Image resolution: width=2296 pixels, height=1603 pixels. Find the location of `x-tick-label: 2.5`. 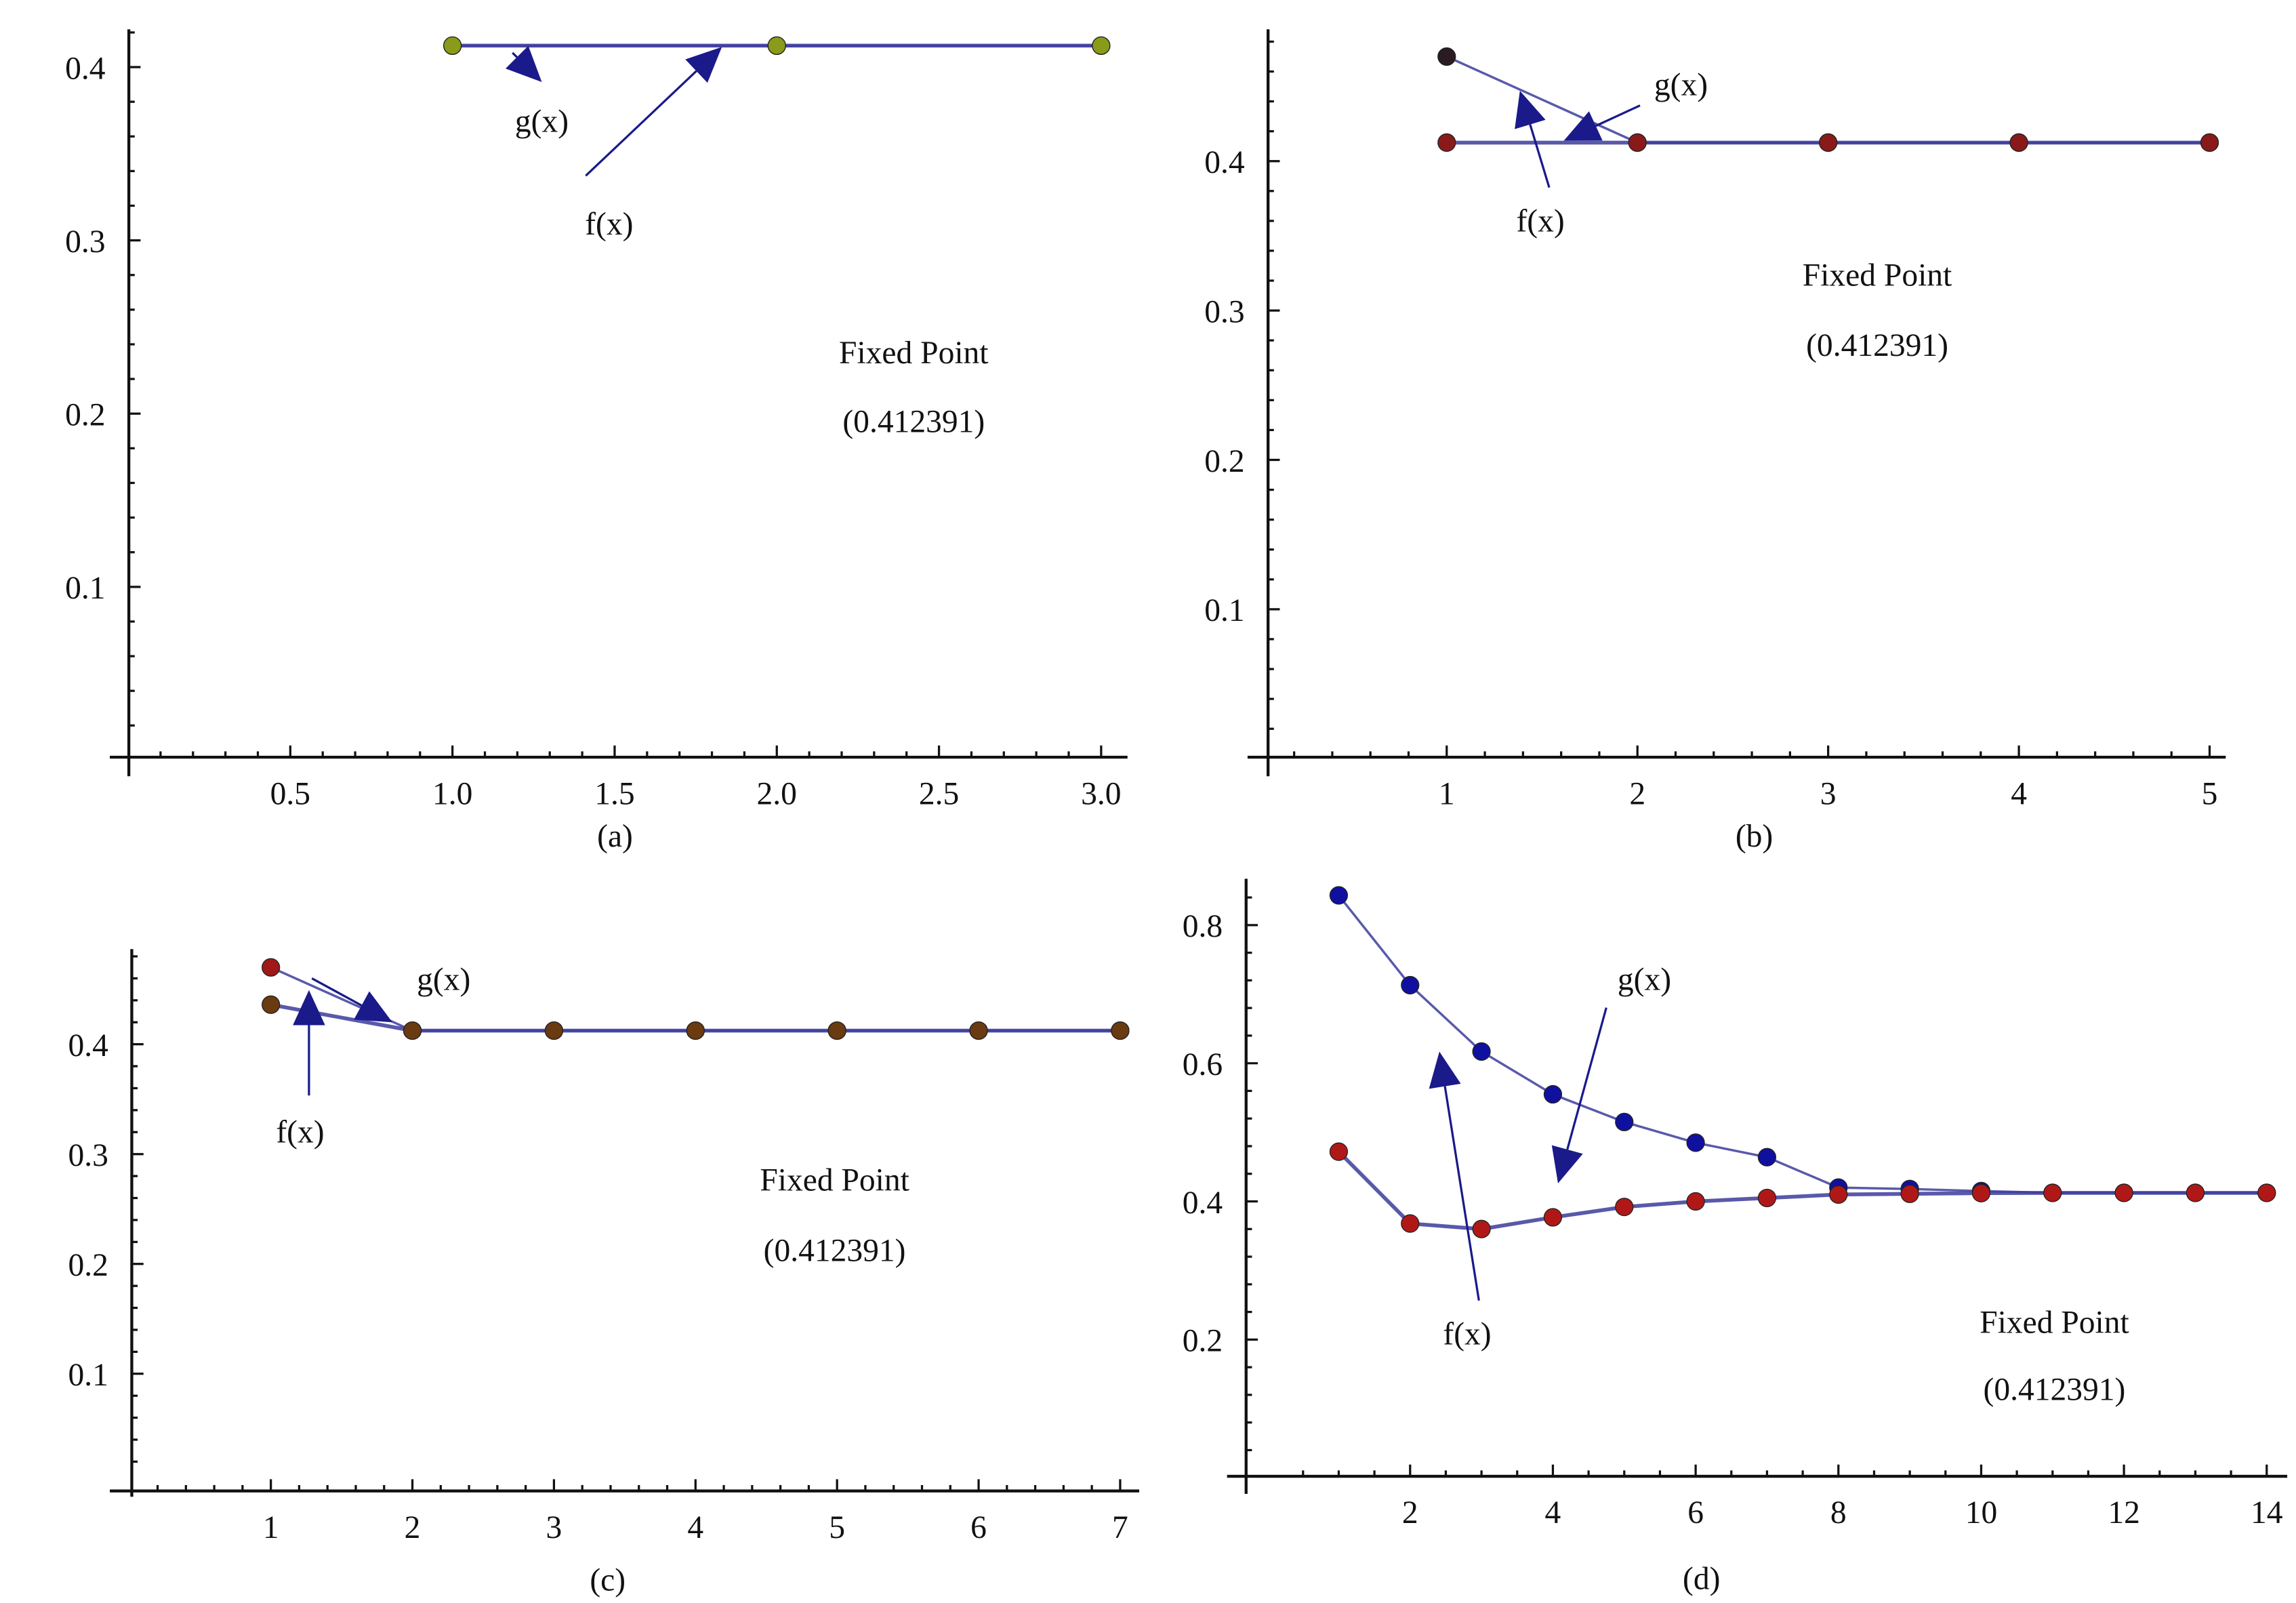

x-tick-label: 2.5 is located at coordinates (939, 793).